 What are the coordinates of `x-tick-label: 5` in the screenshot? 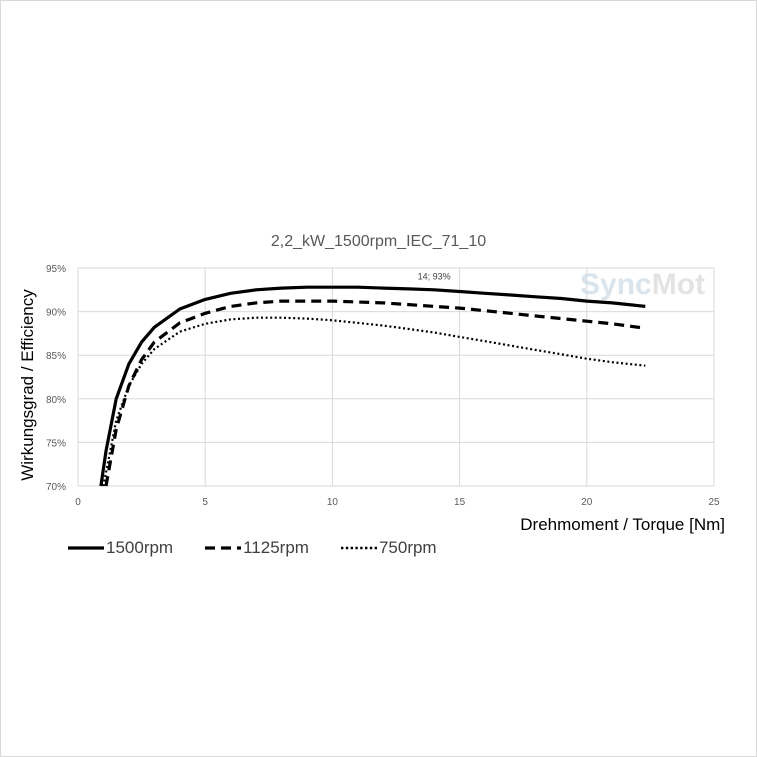 It's located at (205, 502).